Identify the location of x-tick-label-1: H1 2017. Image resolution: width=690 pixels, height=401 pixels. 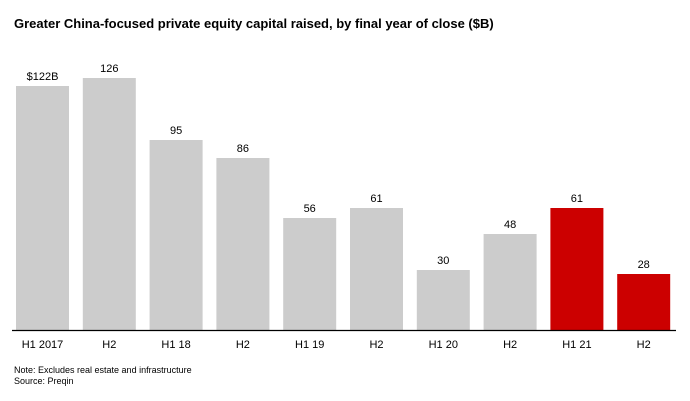
(43, 345).